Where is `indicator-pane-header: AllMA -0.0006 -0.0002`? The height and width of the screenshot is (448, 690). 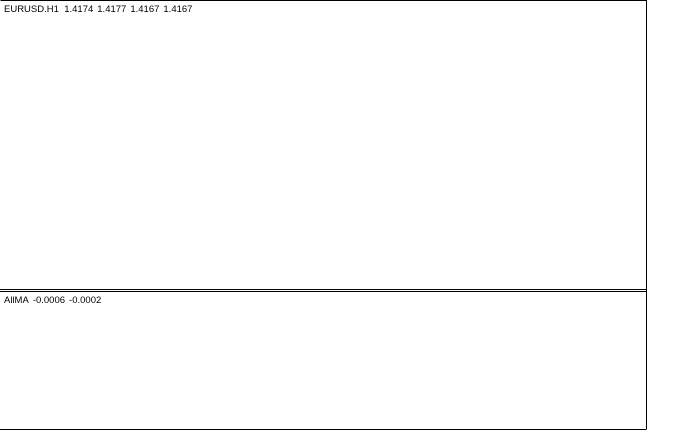 indicator-pane-header: AllMA -0.0006 -0.0002 is located at coordinates (52, 300).